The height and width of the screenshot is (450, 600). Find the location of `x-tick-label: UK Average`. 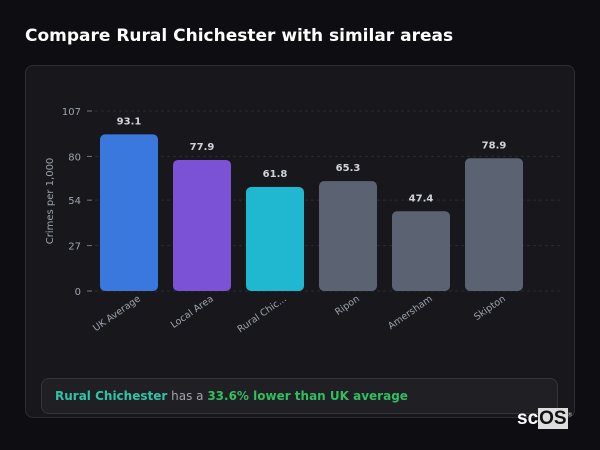

x-tick-label: UK Average is located at coordinates (117, 313).